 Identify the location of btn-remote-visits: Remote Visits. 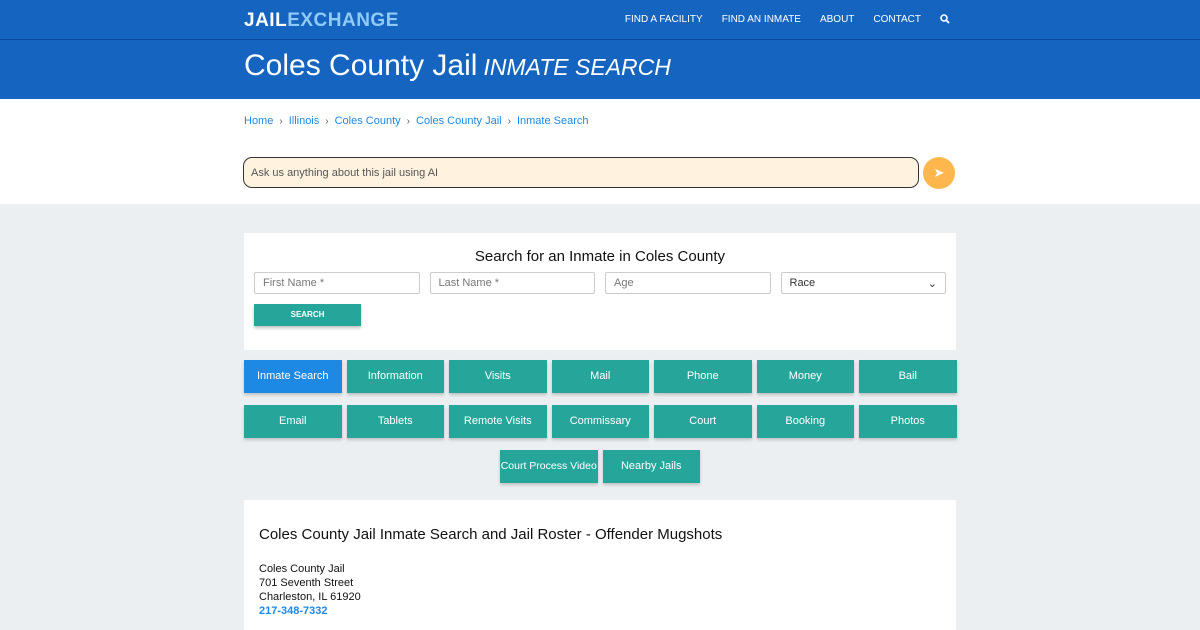
(498, 421).